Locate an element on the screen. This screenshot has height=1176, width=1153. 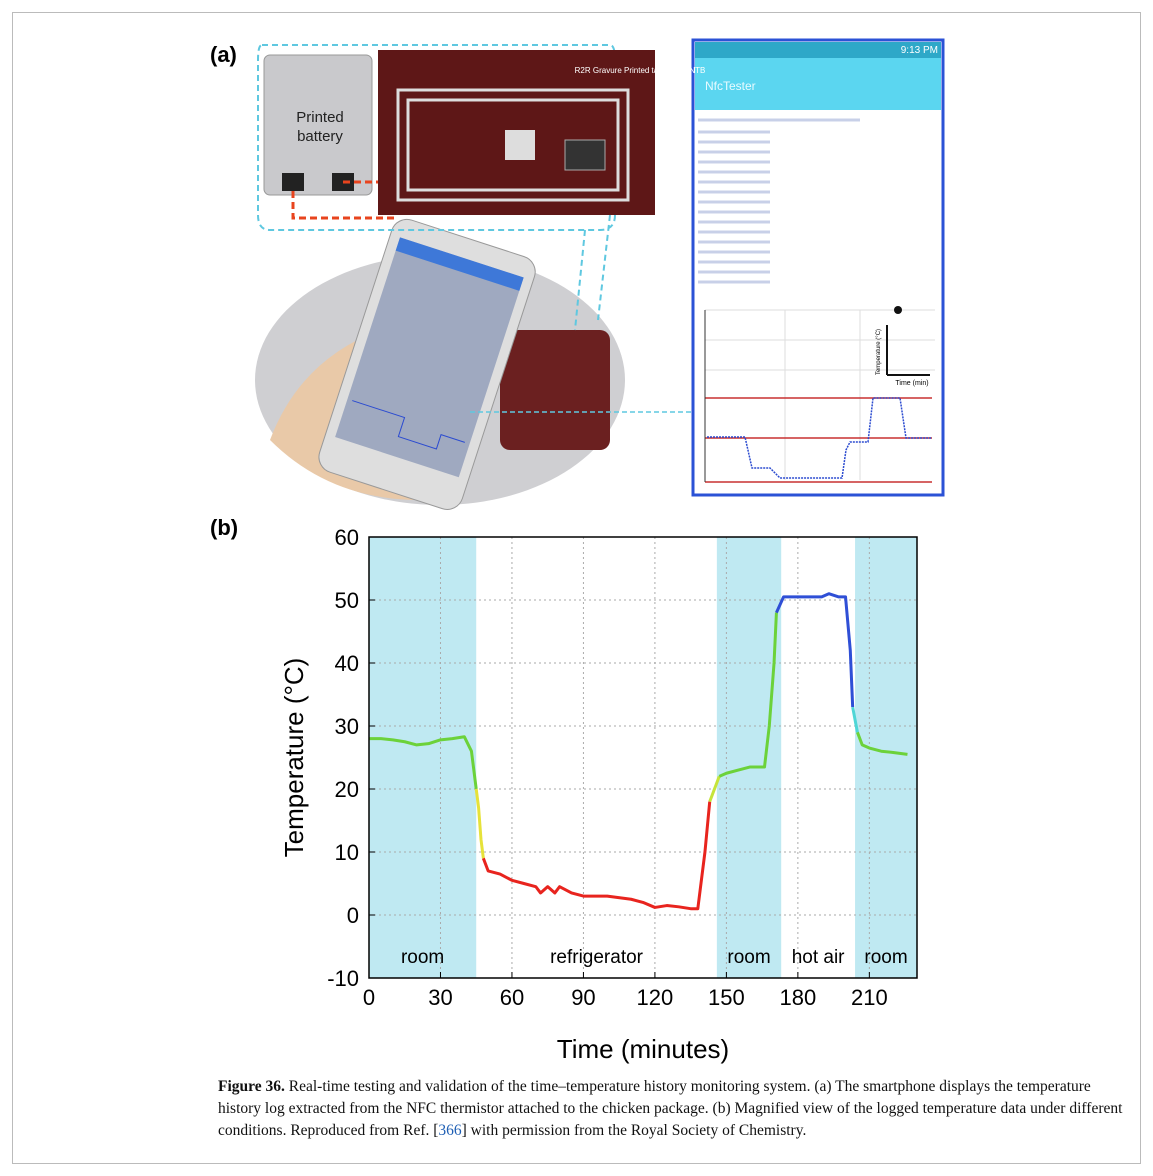
x-tick-label: 150 is located at coordinates (726, 997).